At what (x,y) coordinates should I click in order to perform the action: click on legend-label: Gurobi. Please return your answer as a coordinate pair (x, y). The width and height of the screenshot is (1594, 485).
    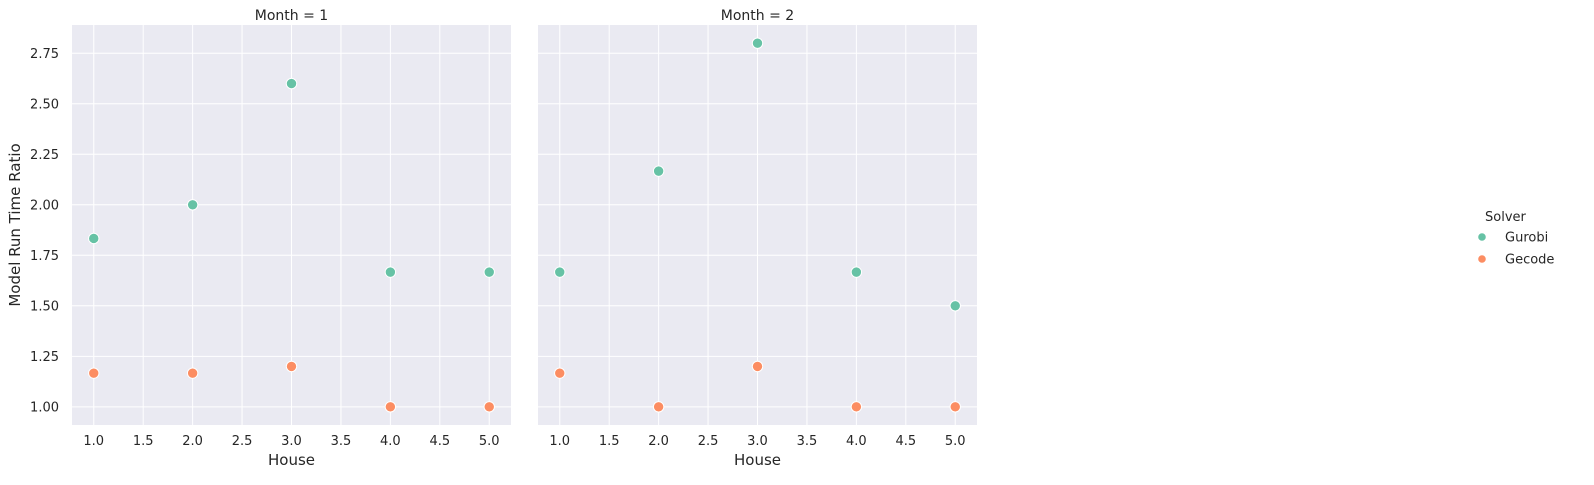
    Looking at the image, I should click on (1526, 238).